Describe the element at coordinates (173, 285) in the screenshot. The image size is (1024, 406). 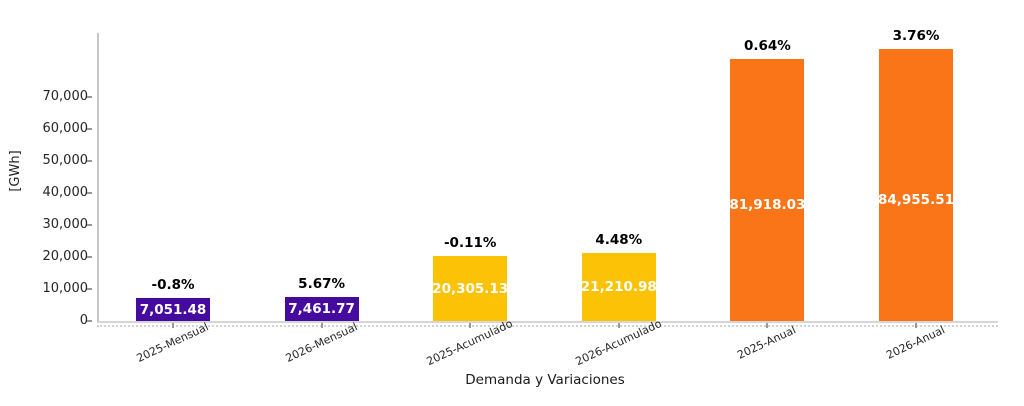
I see `bar-variation-label: -0.8%` at that location.